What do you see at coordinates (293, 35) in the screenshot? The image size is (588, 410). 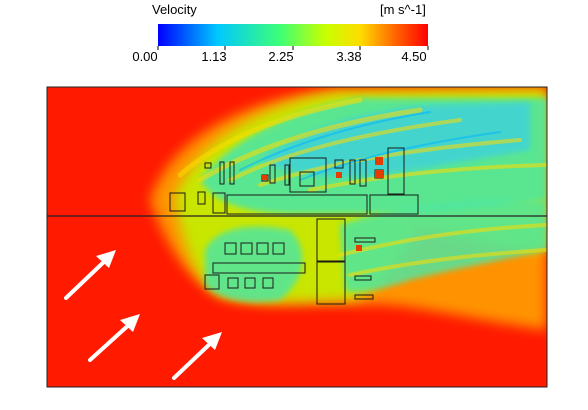 I see `legend-colorbar` at bounding box center [293, 35].